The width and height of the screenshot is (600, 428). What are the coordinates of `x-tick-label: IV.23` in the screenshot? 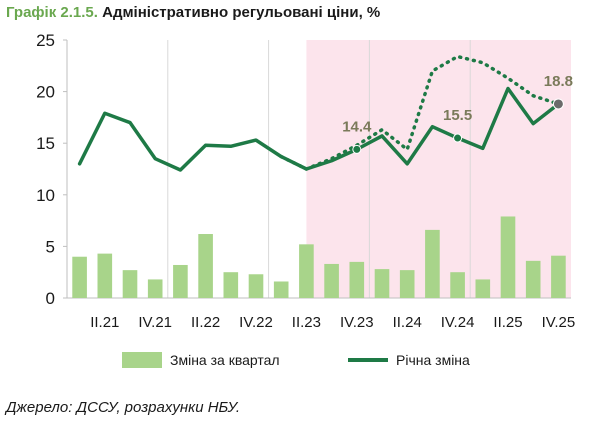 It's located at (357, 322).